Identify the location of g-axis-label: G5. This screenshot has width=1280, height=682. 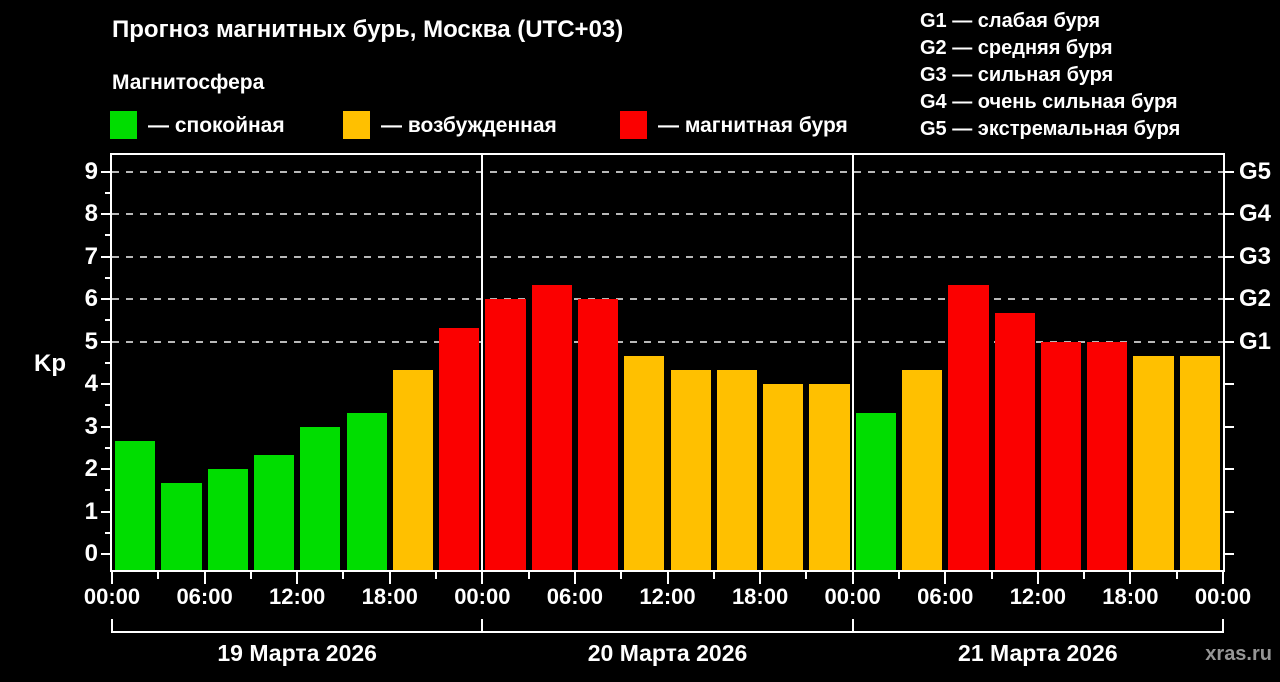
(1255, 171).